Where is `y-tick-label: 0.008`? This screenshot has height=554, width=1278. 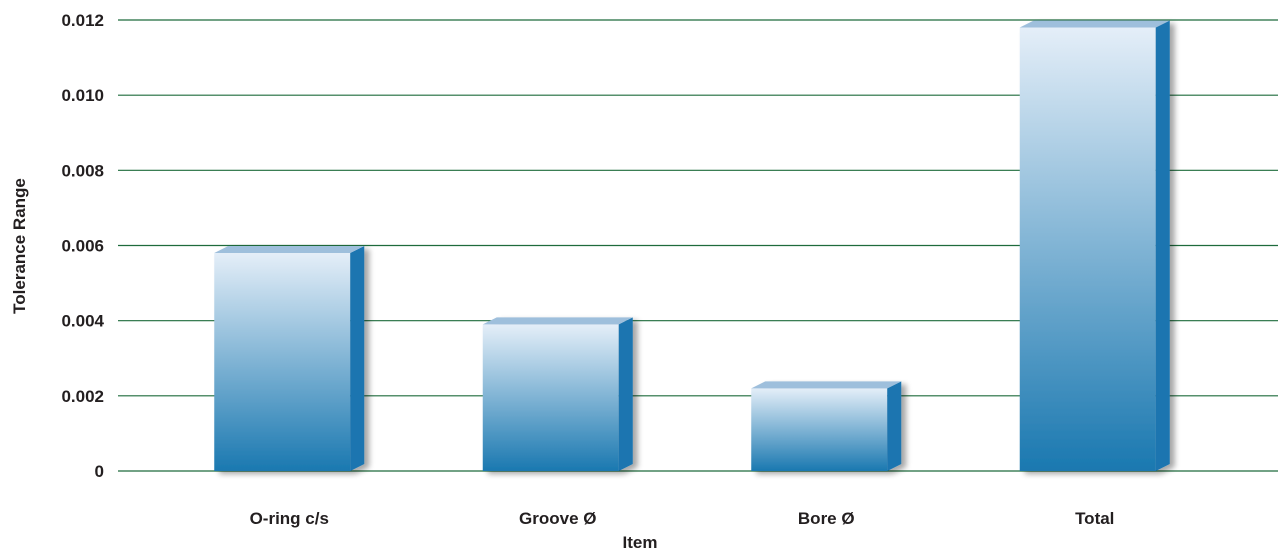
y-tick-label: 0.008 is located at coordinates (82, 170).